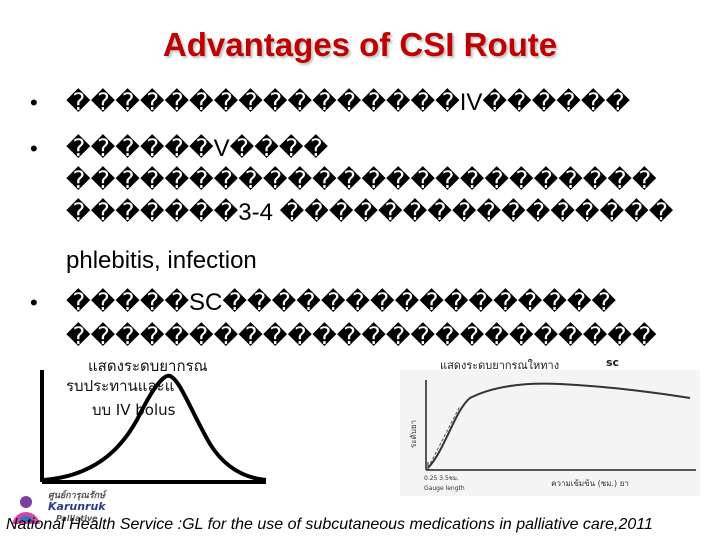  I want to click on right-figure-x-note-2: Gauge length, so click(444, 488).